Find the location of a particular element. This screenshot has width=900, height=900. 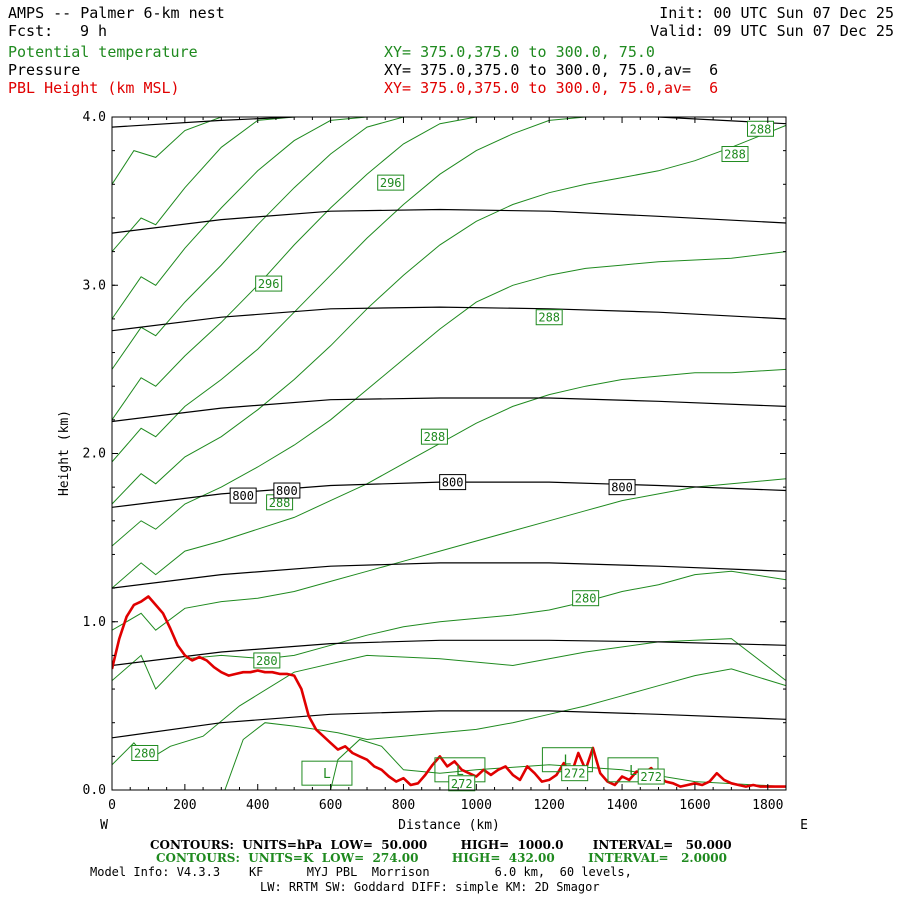

theta-label-6: 288 is located at coordinates (280, 503).